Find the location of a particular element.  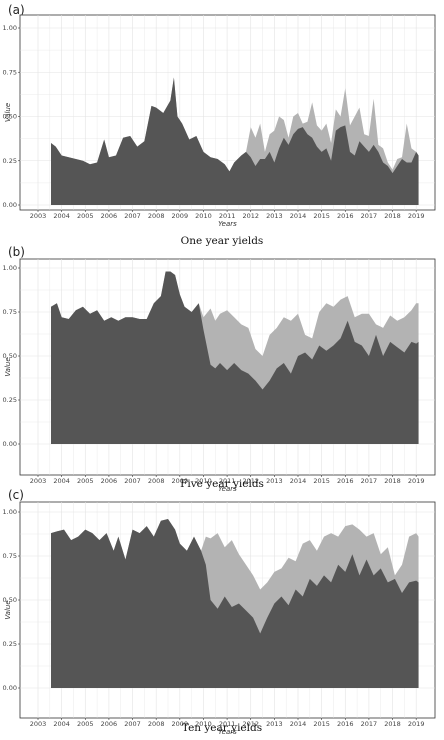

area-series-front is located at coordinates (235, 141).